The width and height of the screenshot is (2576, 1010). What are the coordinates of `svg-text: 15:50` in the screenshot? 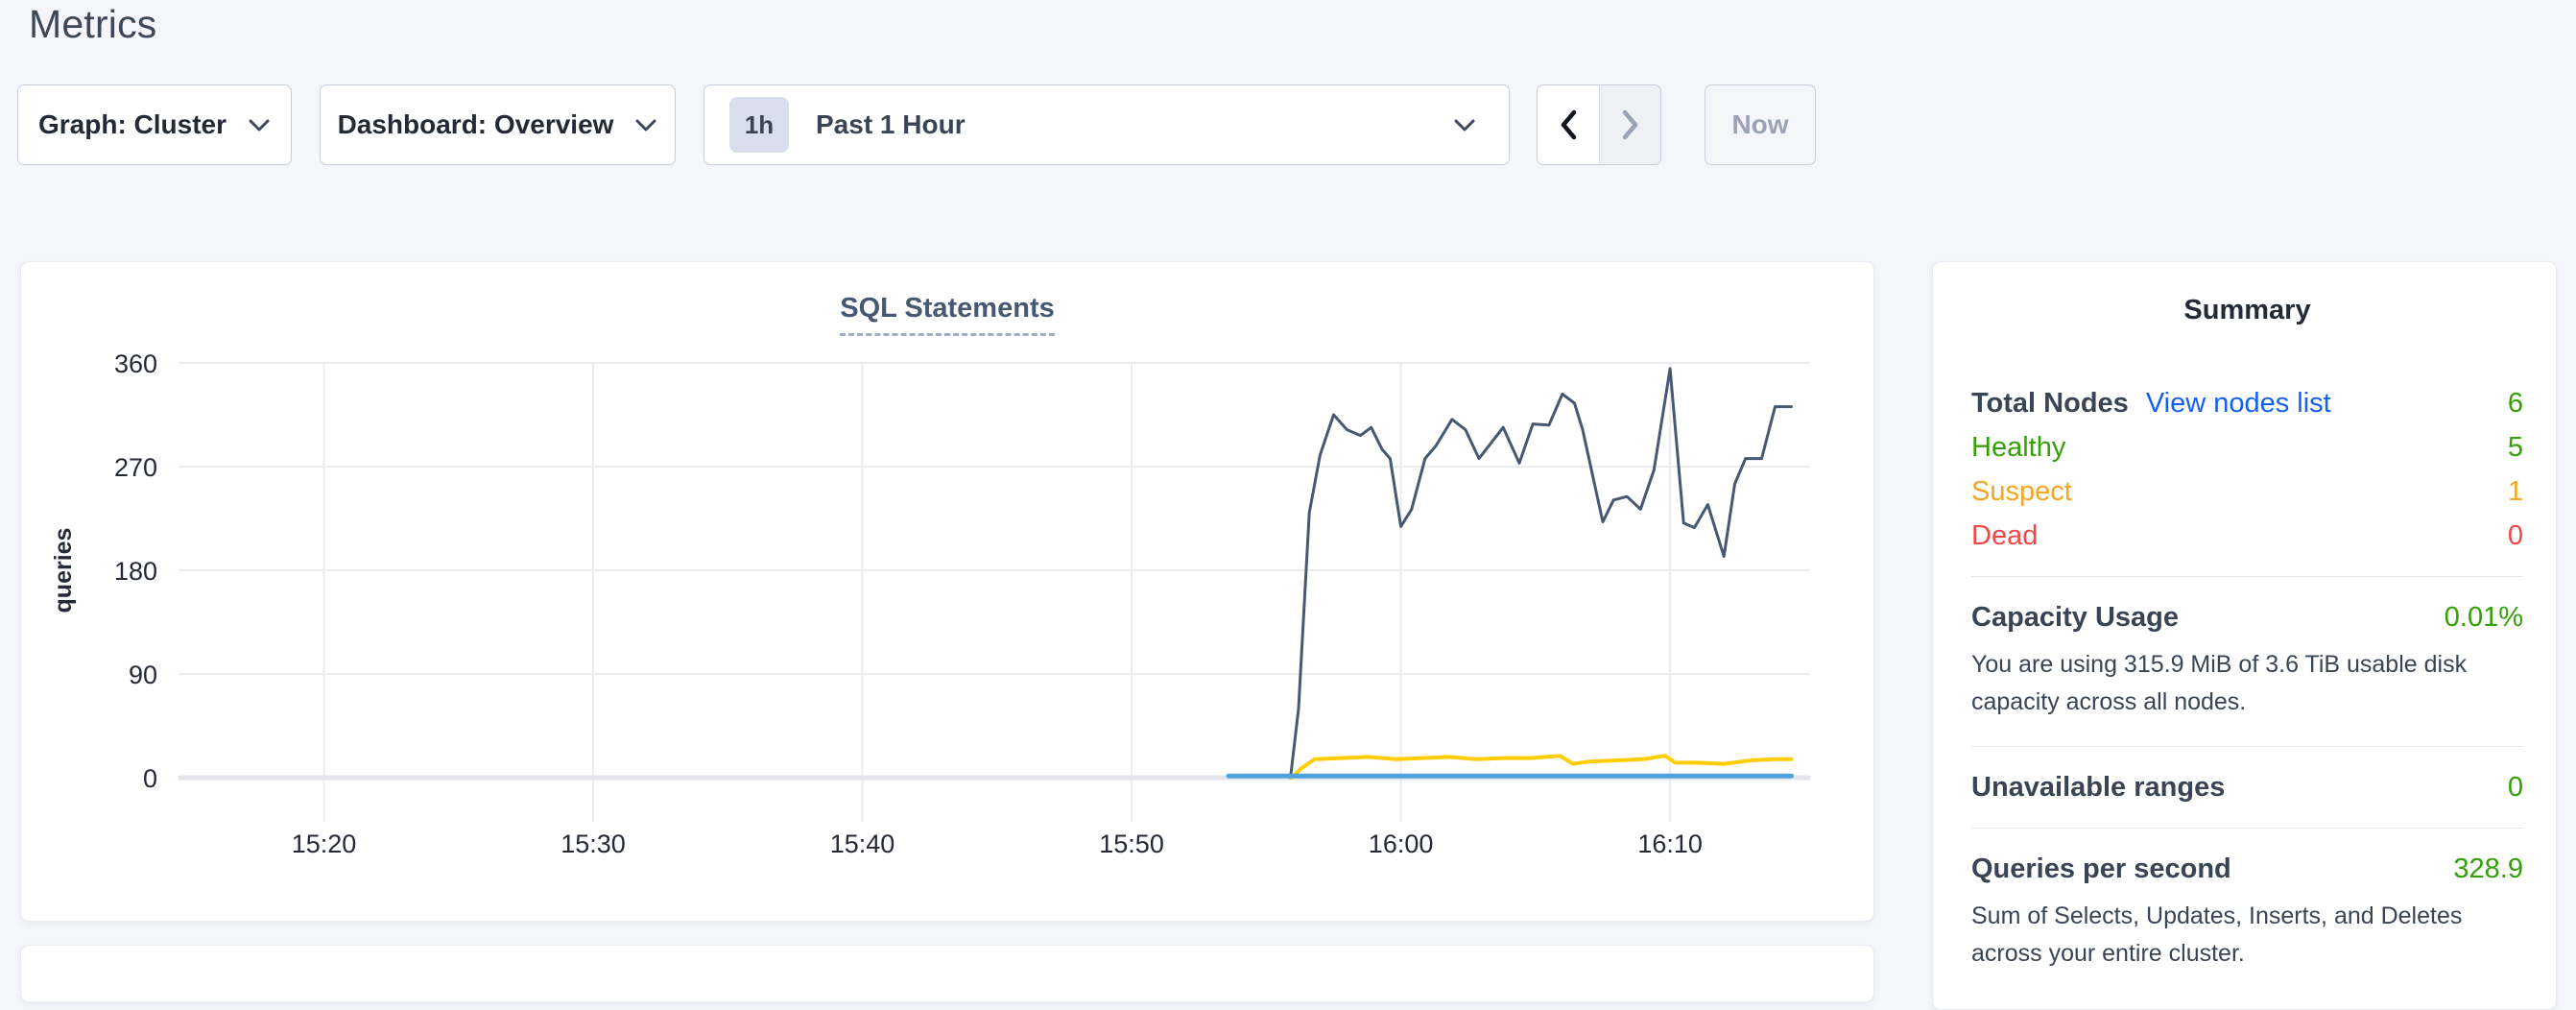 It's located at (1131, 844).